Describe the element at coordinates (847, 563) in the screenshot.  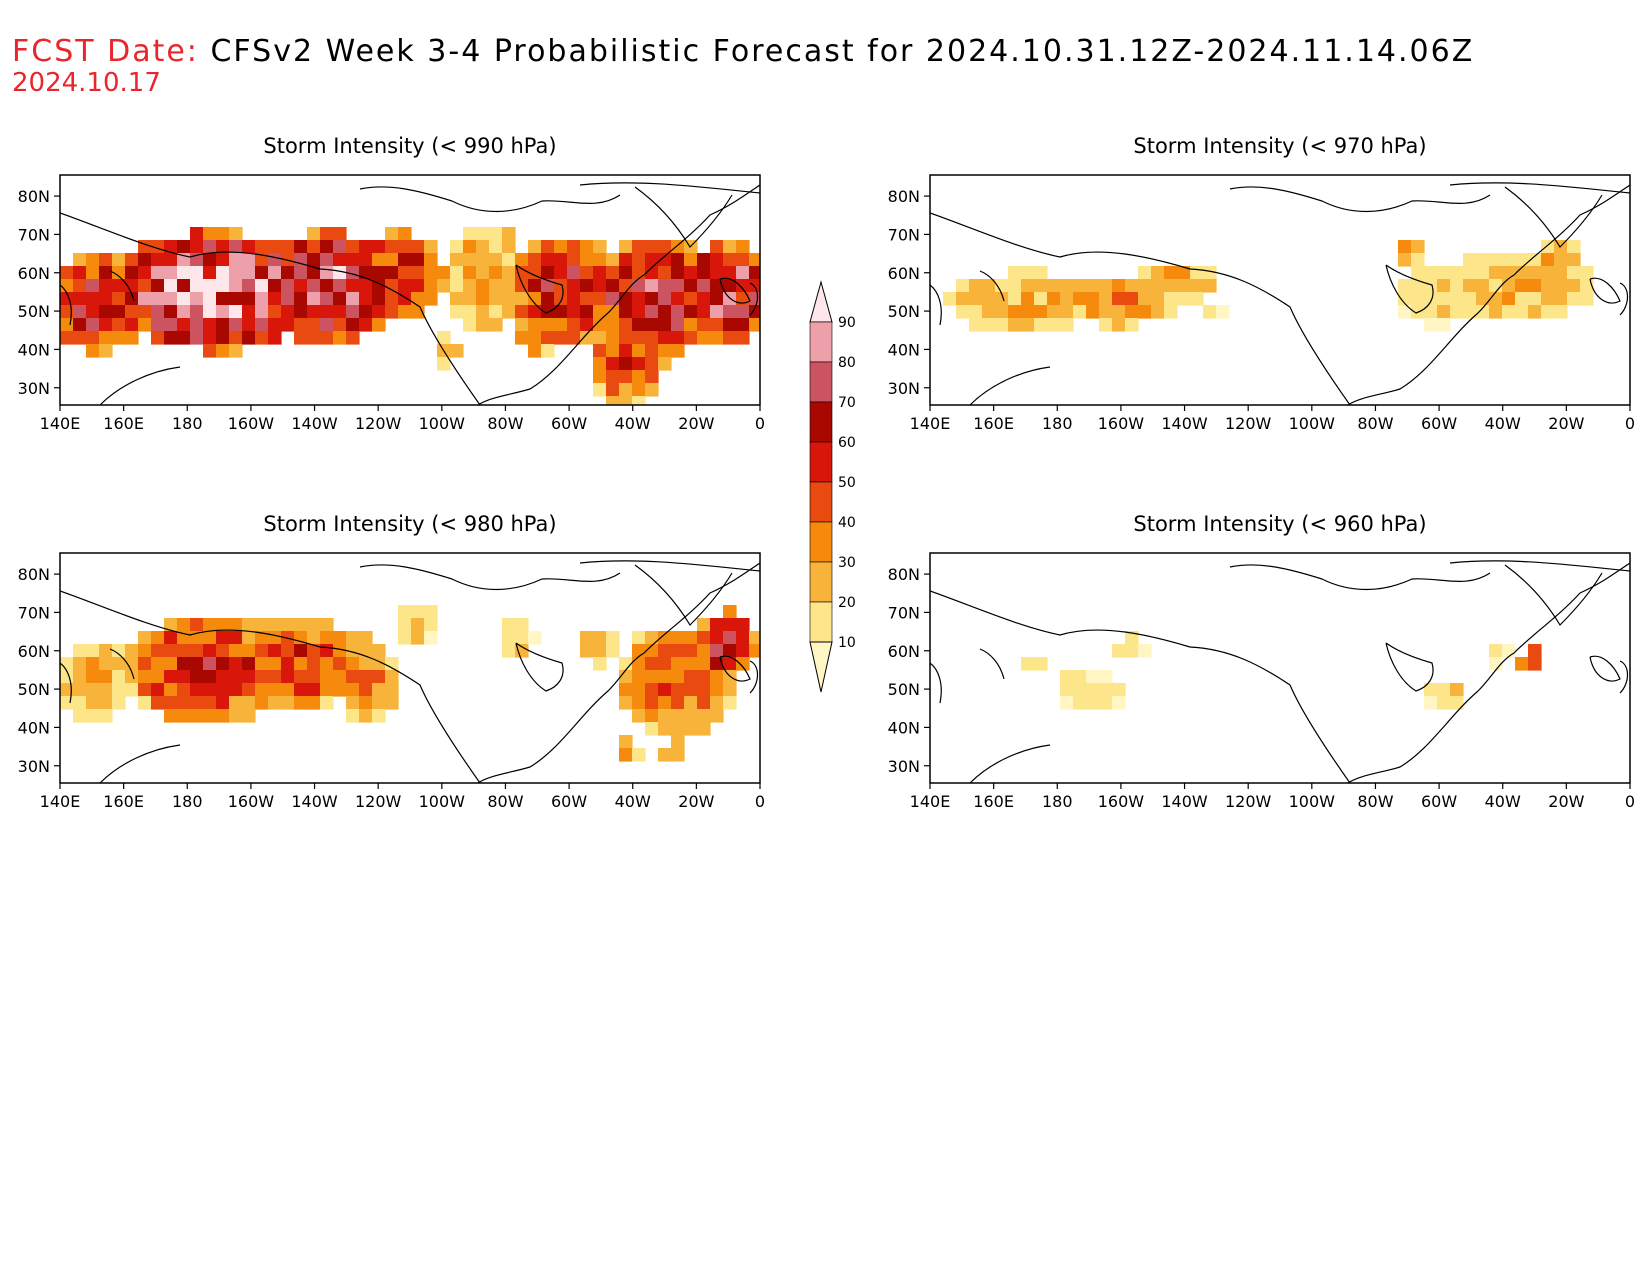
I see `colorbar-label: 30` at that location.